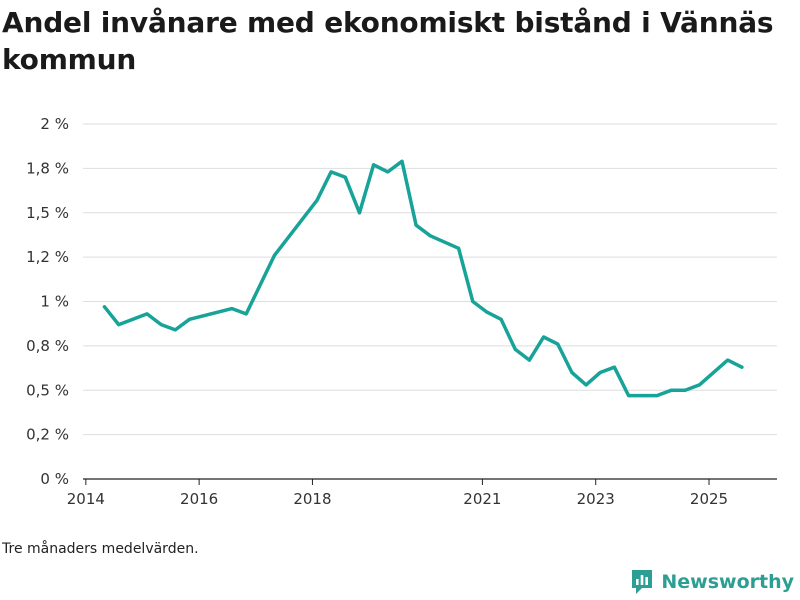  I want to click on y-tick-label: 0 %, so click(54, 479).